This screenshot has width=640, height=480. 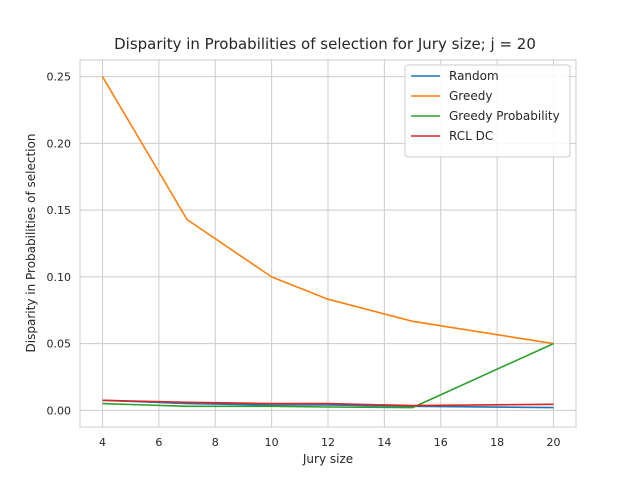 What do you see at coordinates (31, 243) in the screenshot?
I see `y-axis-label: Disparity in Probabilities of selection` at bounding box center [31, 243].